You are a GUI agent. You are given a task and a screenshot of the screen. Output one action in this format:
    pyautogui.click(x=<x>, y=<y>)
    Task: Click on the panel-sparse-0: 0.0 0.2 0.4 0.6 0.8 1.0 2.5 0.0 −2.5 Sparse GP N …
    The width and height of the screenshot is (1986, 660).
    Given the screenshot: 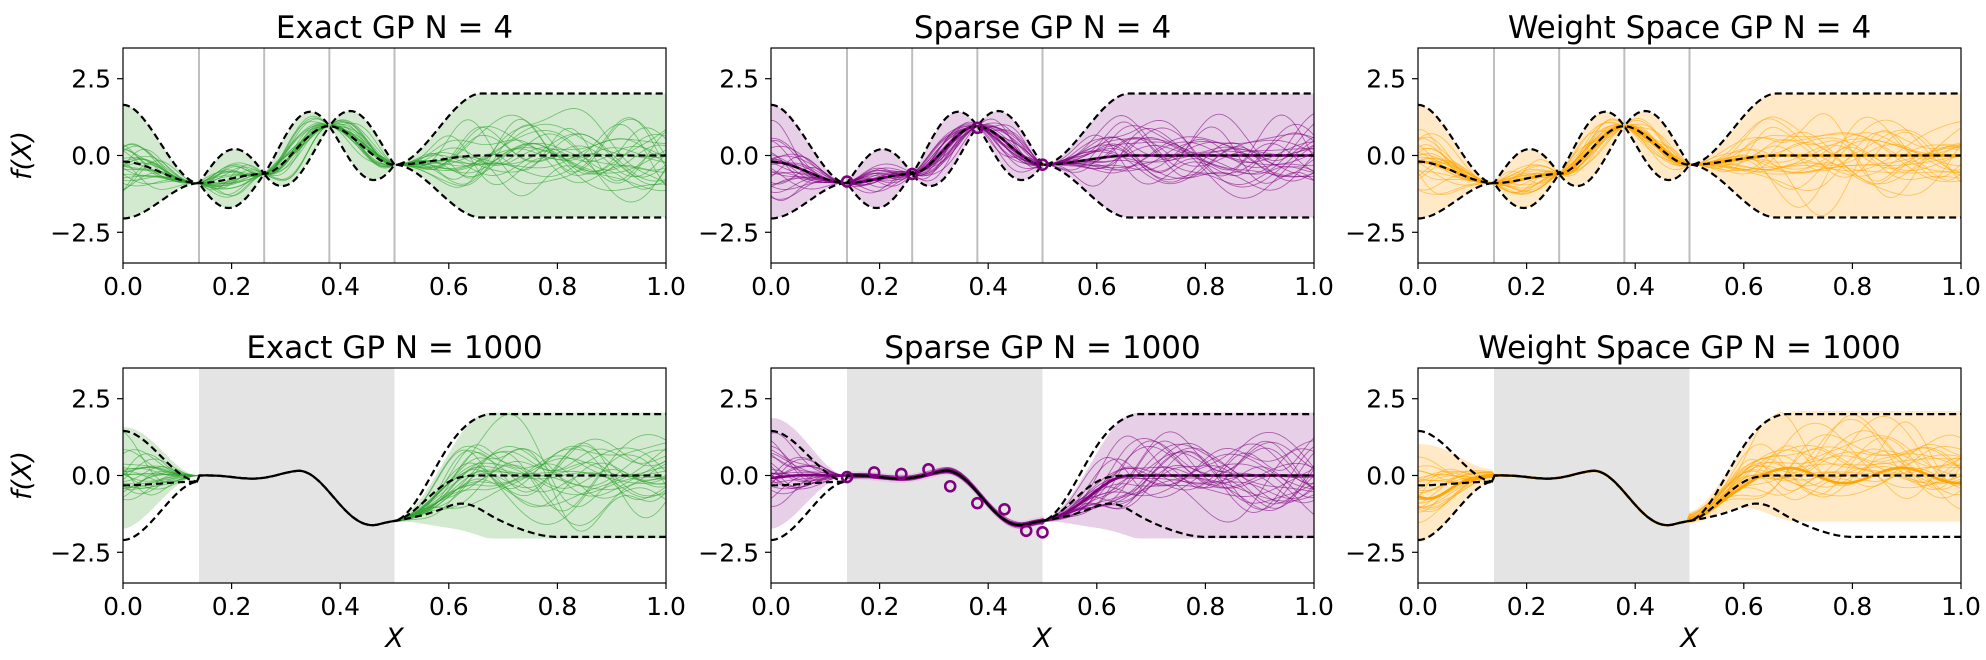 What is the action you would take?
    pyautogui.click(x=1016, y=155)
    